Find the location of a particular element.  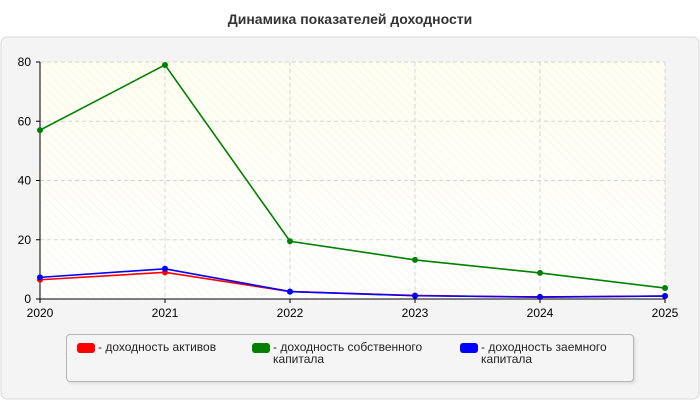

x-tick-label: 2024 is located at coordinates (540, 313).